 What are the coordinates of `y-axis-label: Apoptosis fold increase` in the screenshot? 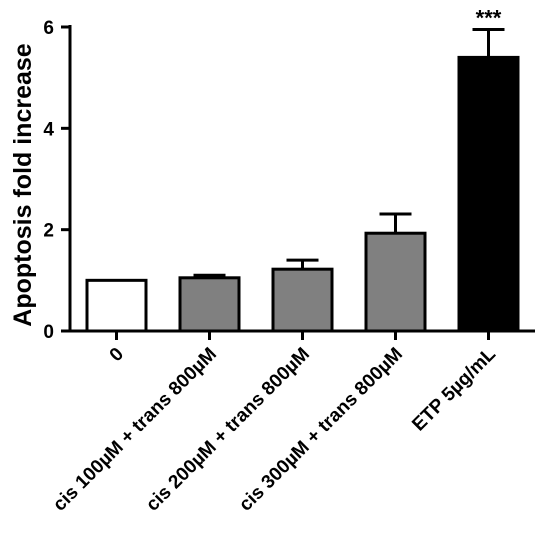 It's located at (23, 184).